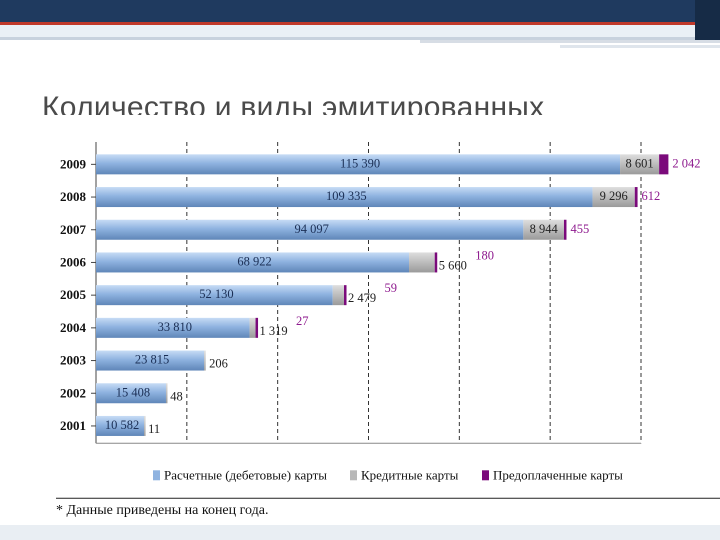 The height and width of the screenshot is (540, 720). I want to click on data-label-2003-debit: 23 815, so click(152, 360).